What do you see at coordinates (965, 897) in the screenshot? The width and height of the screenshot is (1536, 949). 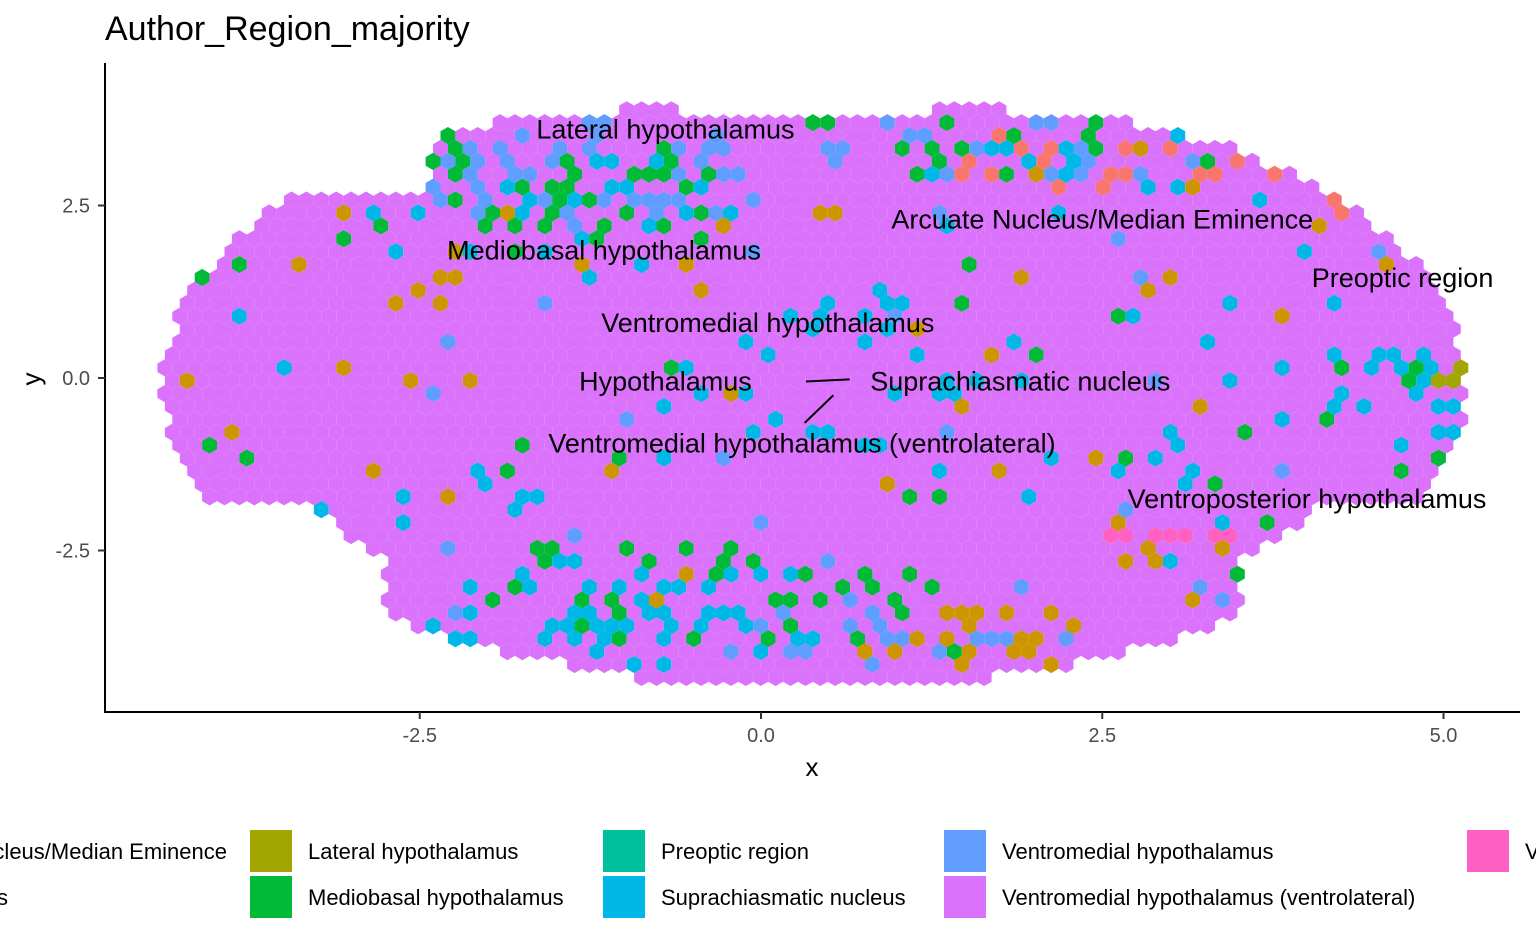 I see `legend-swatch` at bounding box center [965, 897].